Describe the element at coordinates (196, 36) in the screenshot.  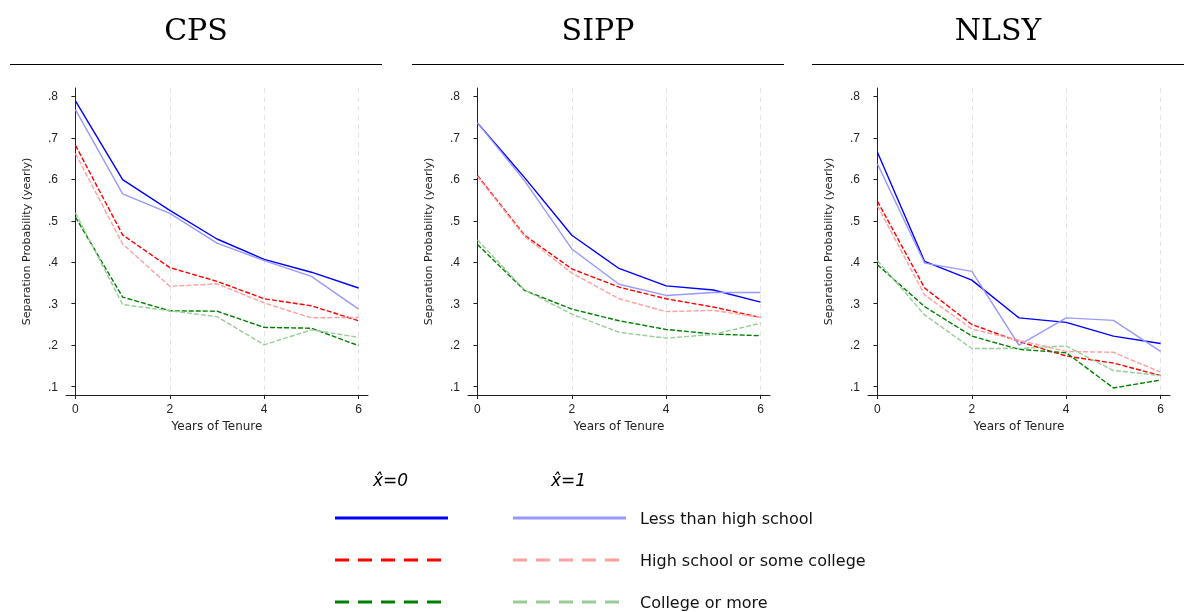
I see `chart-title: CPS` at that location.